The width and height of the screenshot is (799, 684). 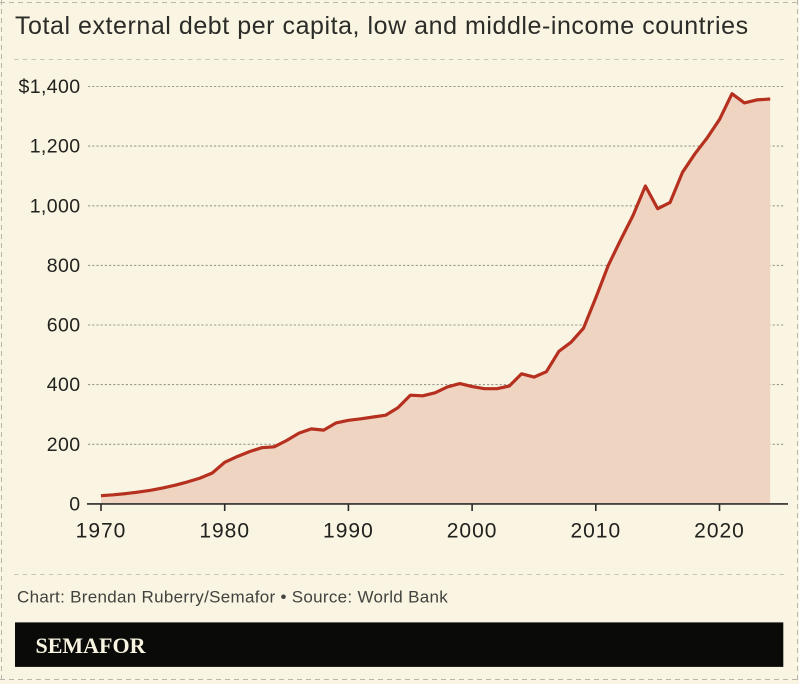 What do you see at coordinates (55, 147) in the screenshot?
I see `svg-text: 1,200` at bounding box center [55, 147].